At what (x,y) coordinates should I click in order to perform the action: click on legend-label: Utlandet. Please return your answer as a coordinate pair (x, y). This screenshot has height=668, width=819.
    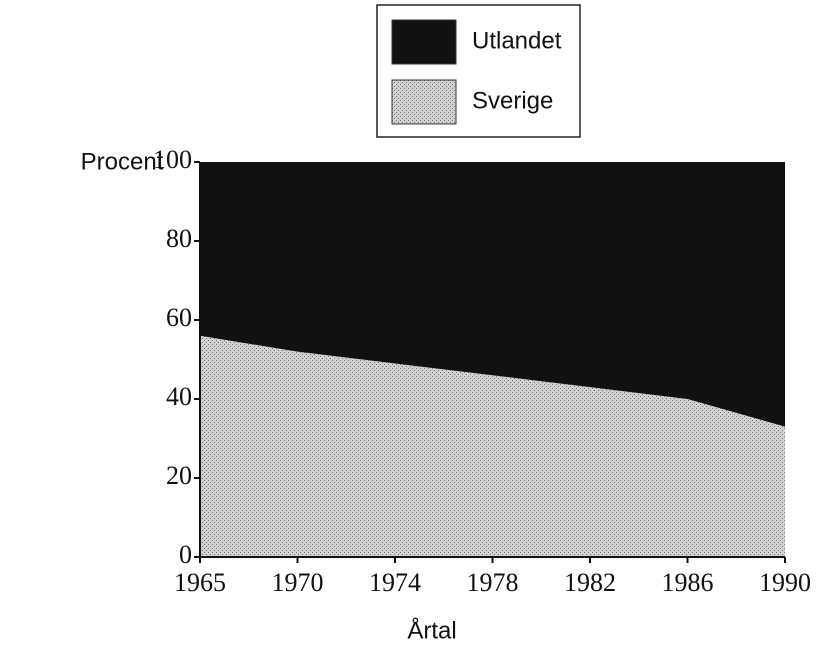
    Looking at the image, I should click on (517, 40).